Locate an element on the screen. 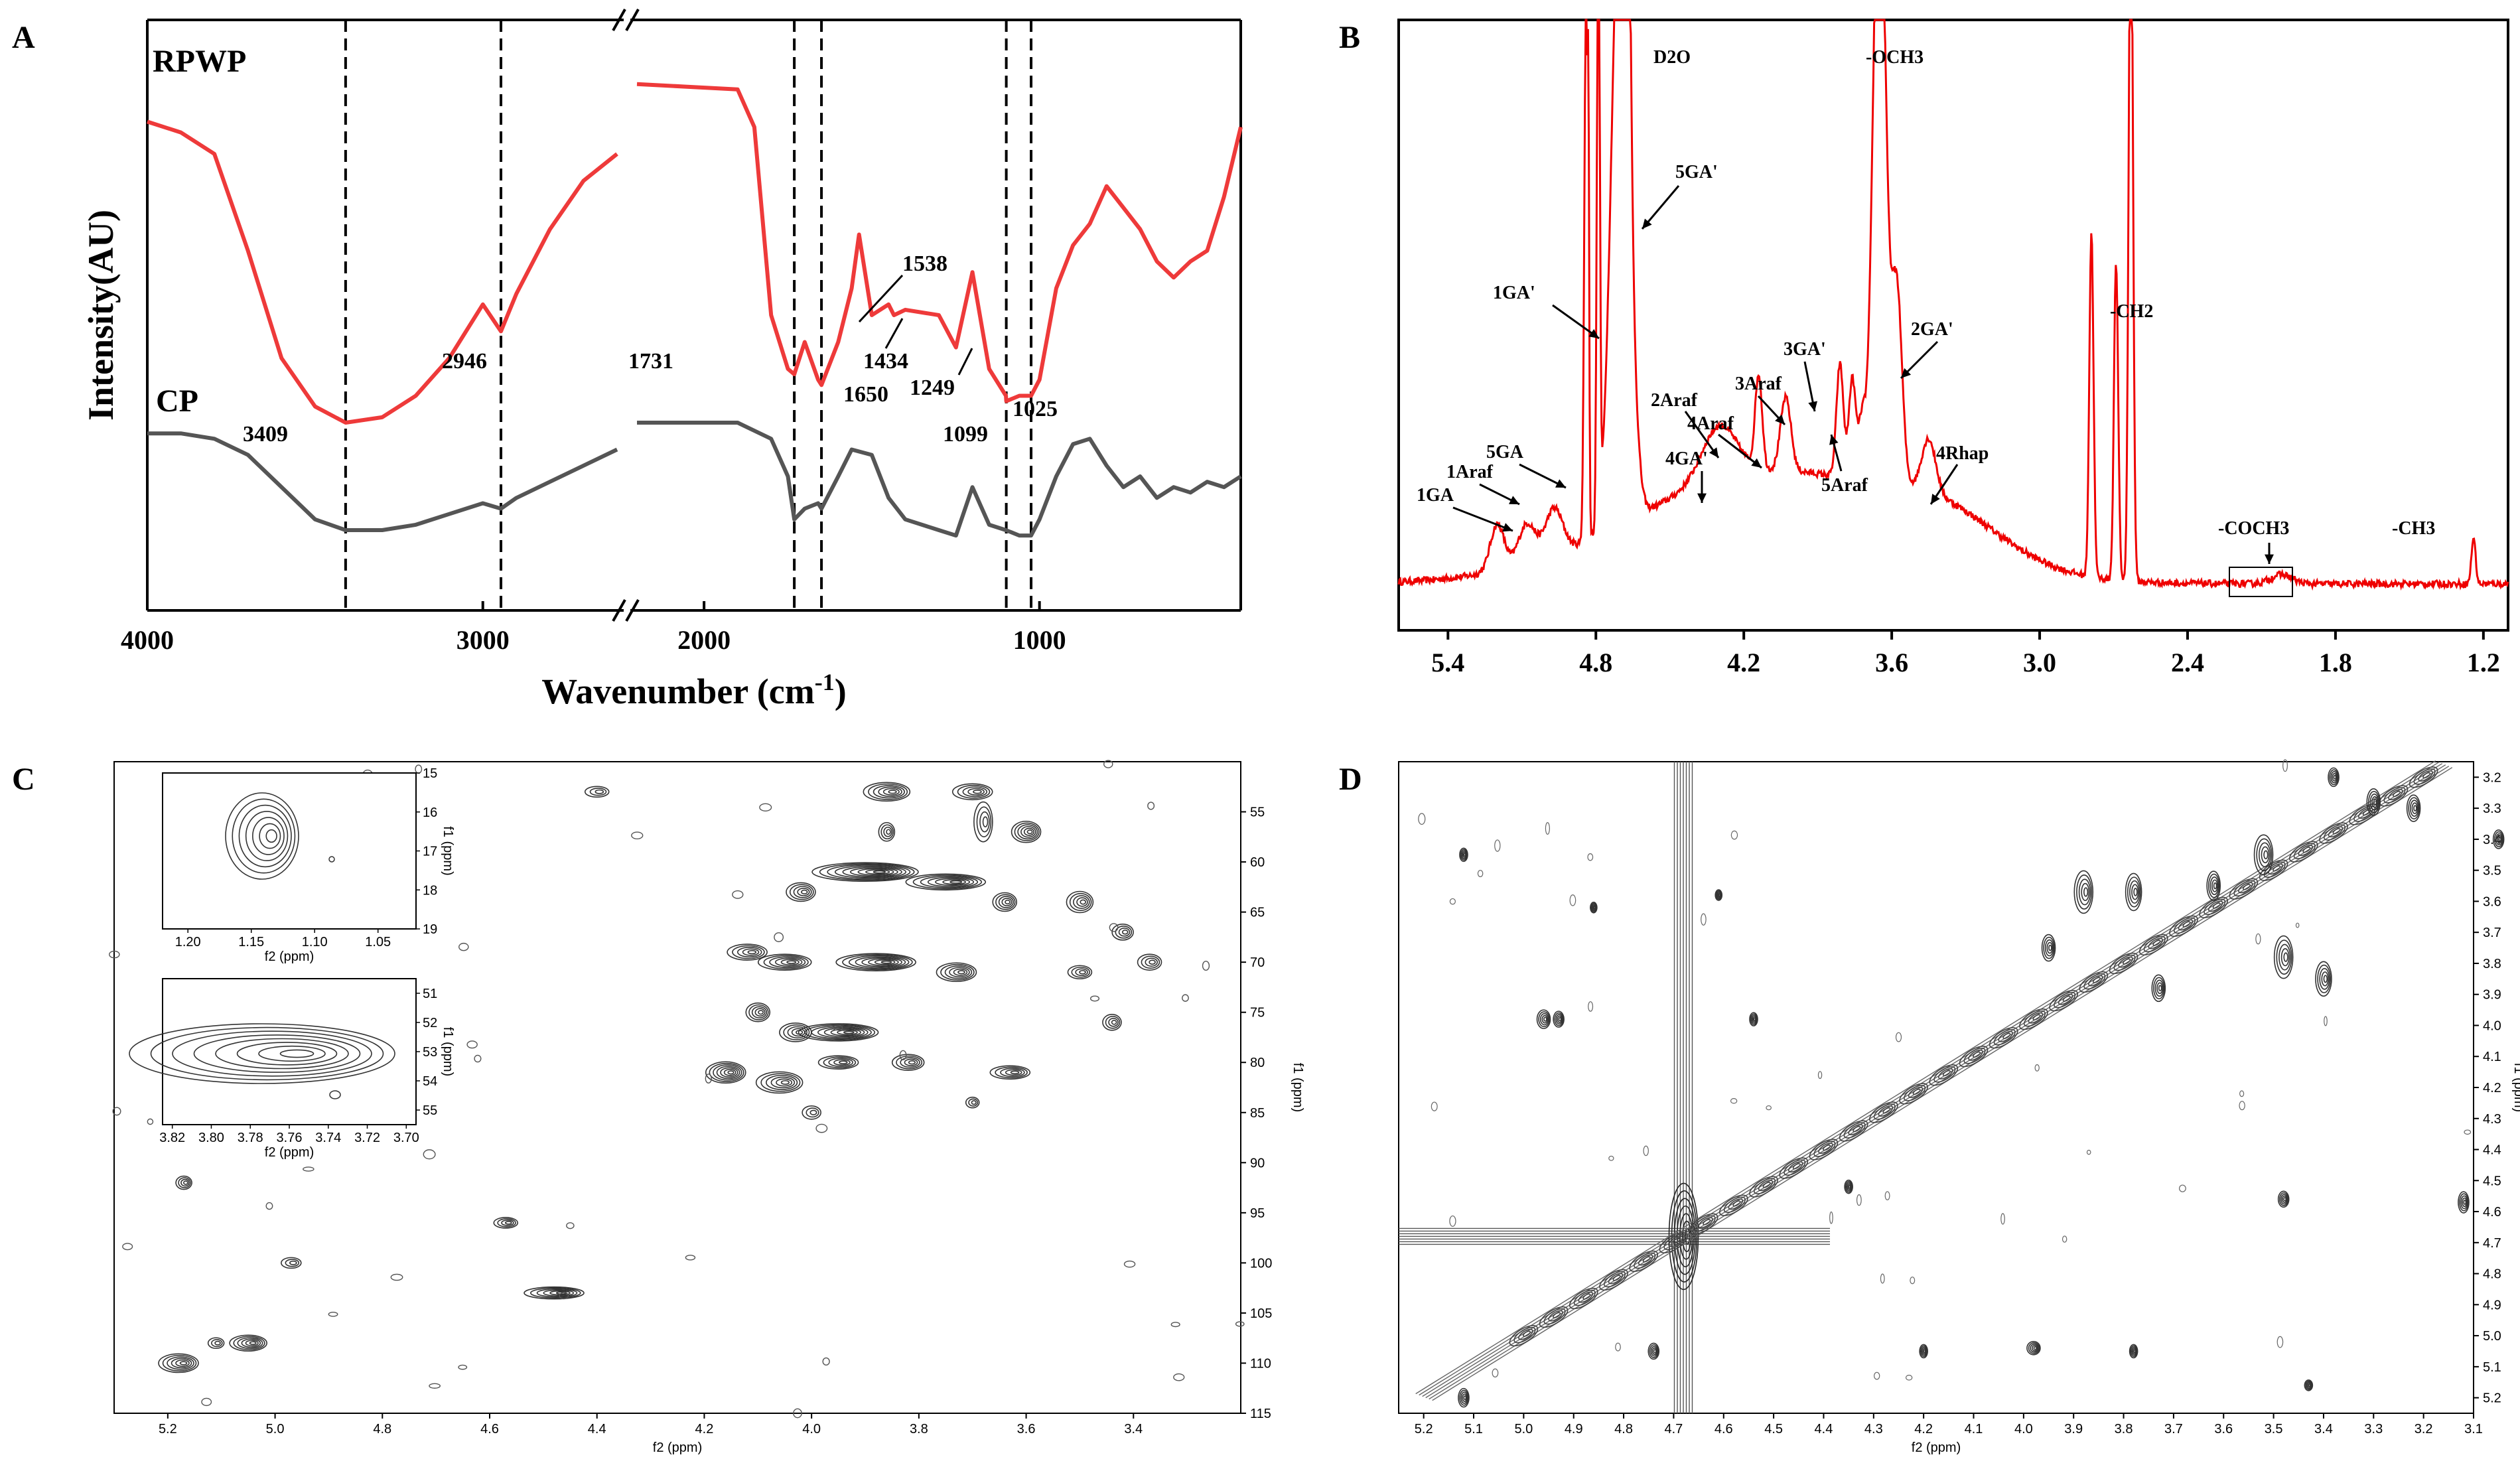 The height and width of the screenshot is (1467, 2520). annotation-1731: 1731 is located at coordinates (650, 362).